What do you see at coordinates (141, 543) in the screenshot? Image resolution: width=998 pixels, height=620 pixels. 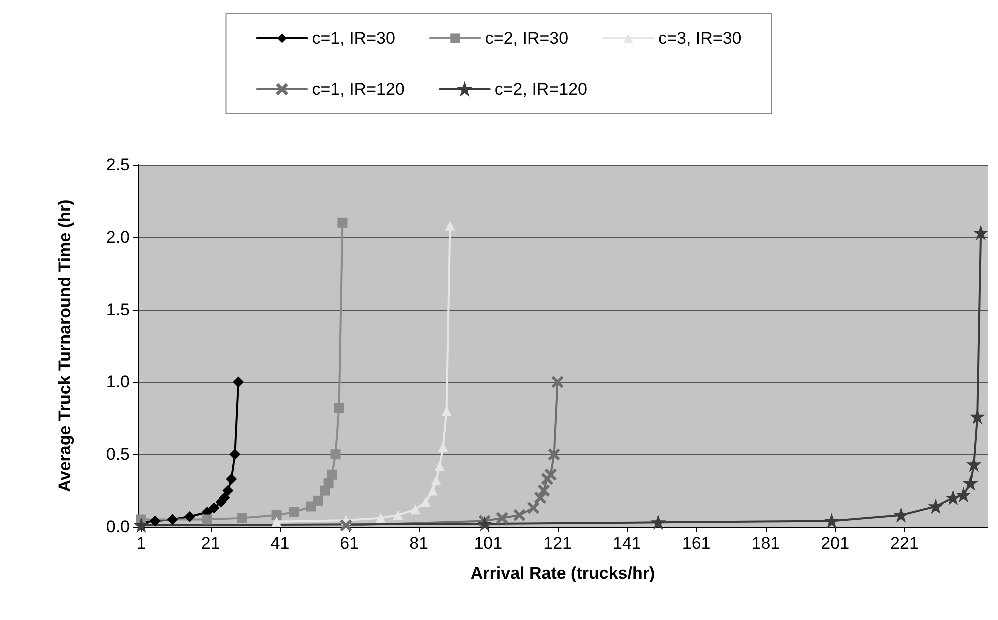 I see `x-tick-label: 1` at bounding box center [141, 543].